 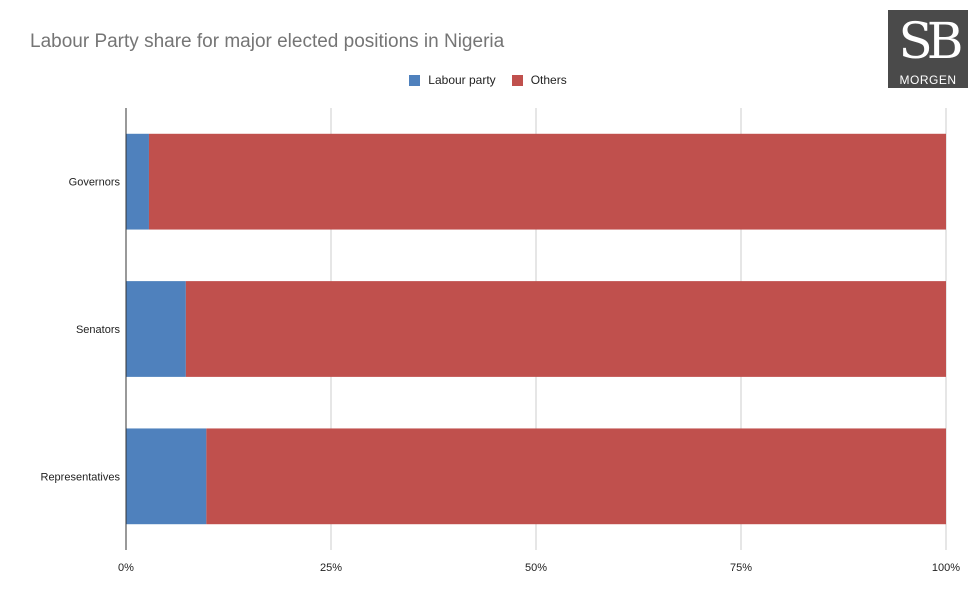 What do you see at coordinates (536, 568) in the screenshot?
I see `x-tick-label: 50%` at bounding box center [536, 568].